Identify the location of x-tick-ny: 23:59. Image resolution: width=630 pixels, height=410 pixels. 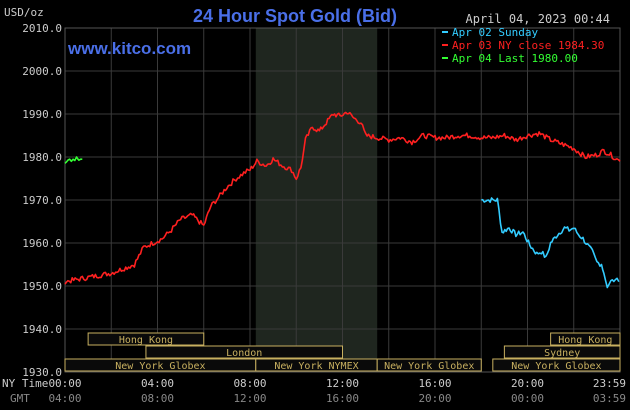
(609, 383).